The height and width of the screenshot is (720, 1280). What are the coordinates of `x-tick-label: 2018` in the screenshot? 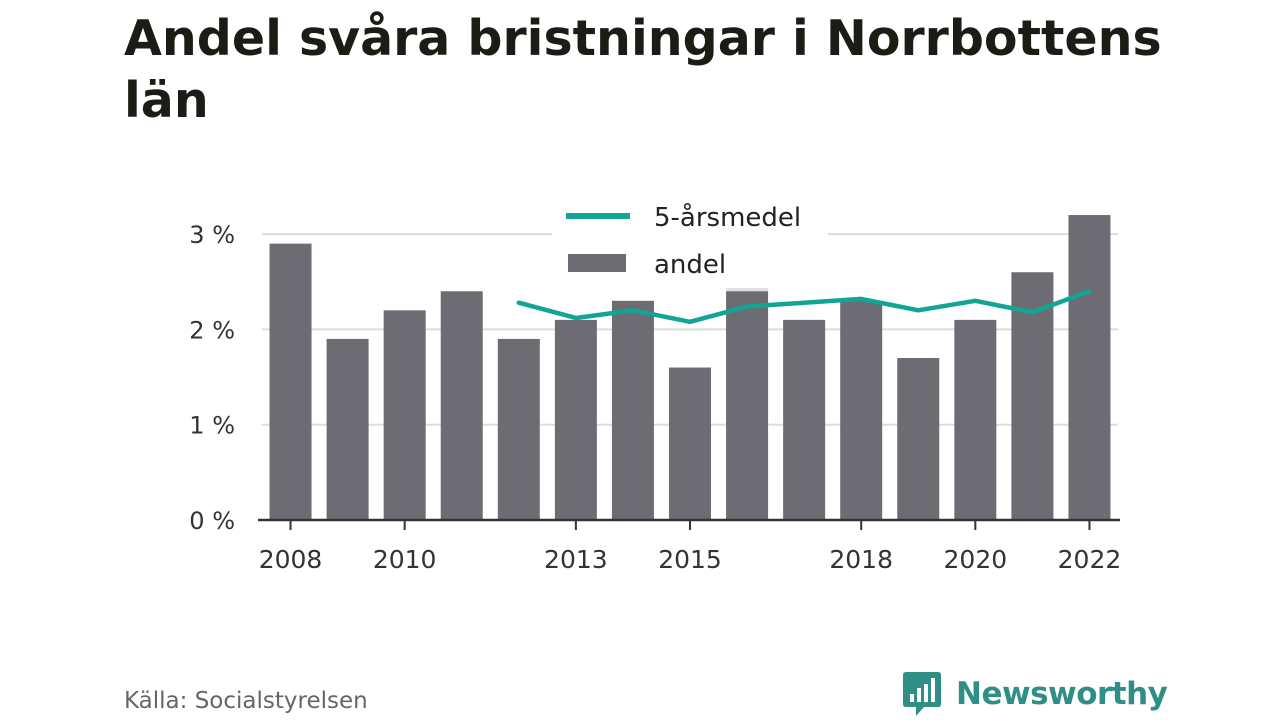 It's located at (861, 559).